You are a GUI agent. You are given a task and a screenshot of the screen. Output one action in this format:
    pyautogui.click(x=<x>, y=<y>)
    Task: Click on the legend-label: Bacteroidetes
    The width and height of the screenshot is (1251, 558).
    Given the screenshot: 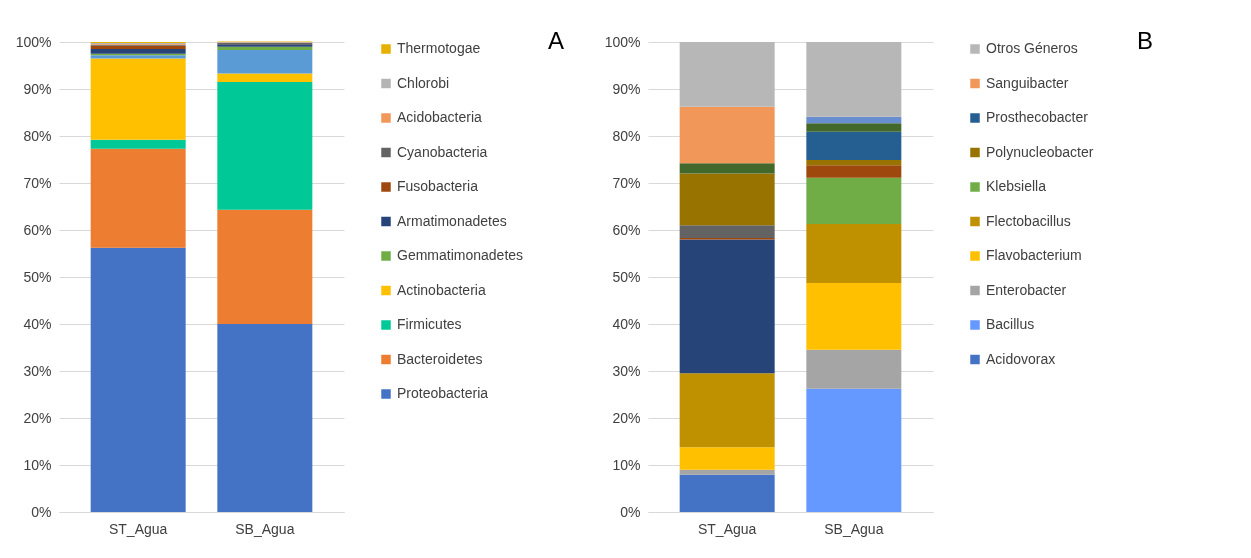 What is the action you would take?
    pyautogui.click(x=440, y=358)
    